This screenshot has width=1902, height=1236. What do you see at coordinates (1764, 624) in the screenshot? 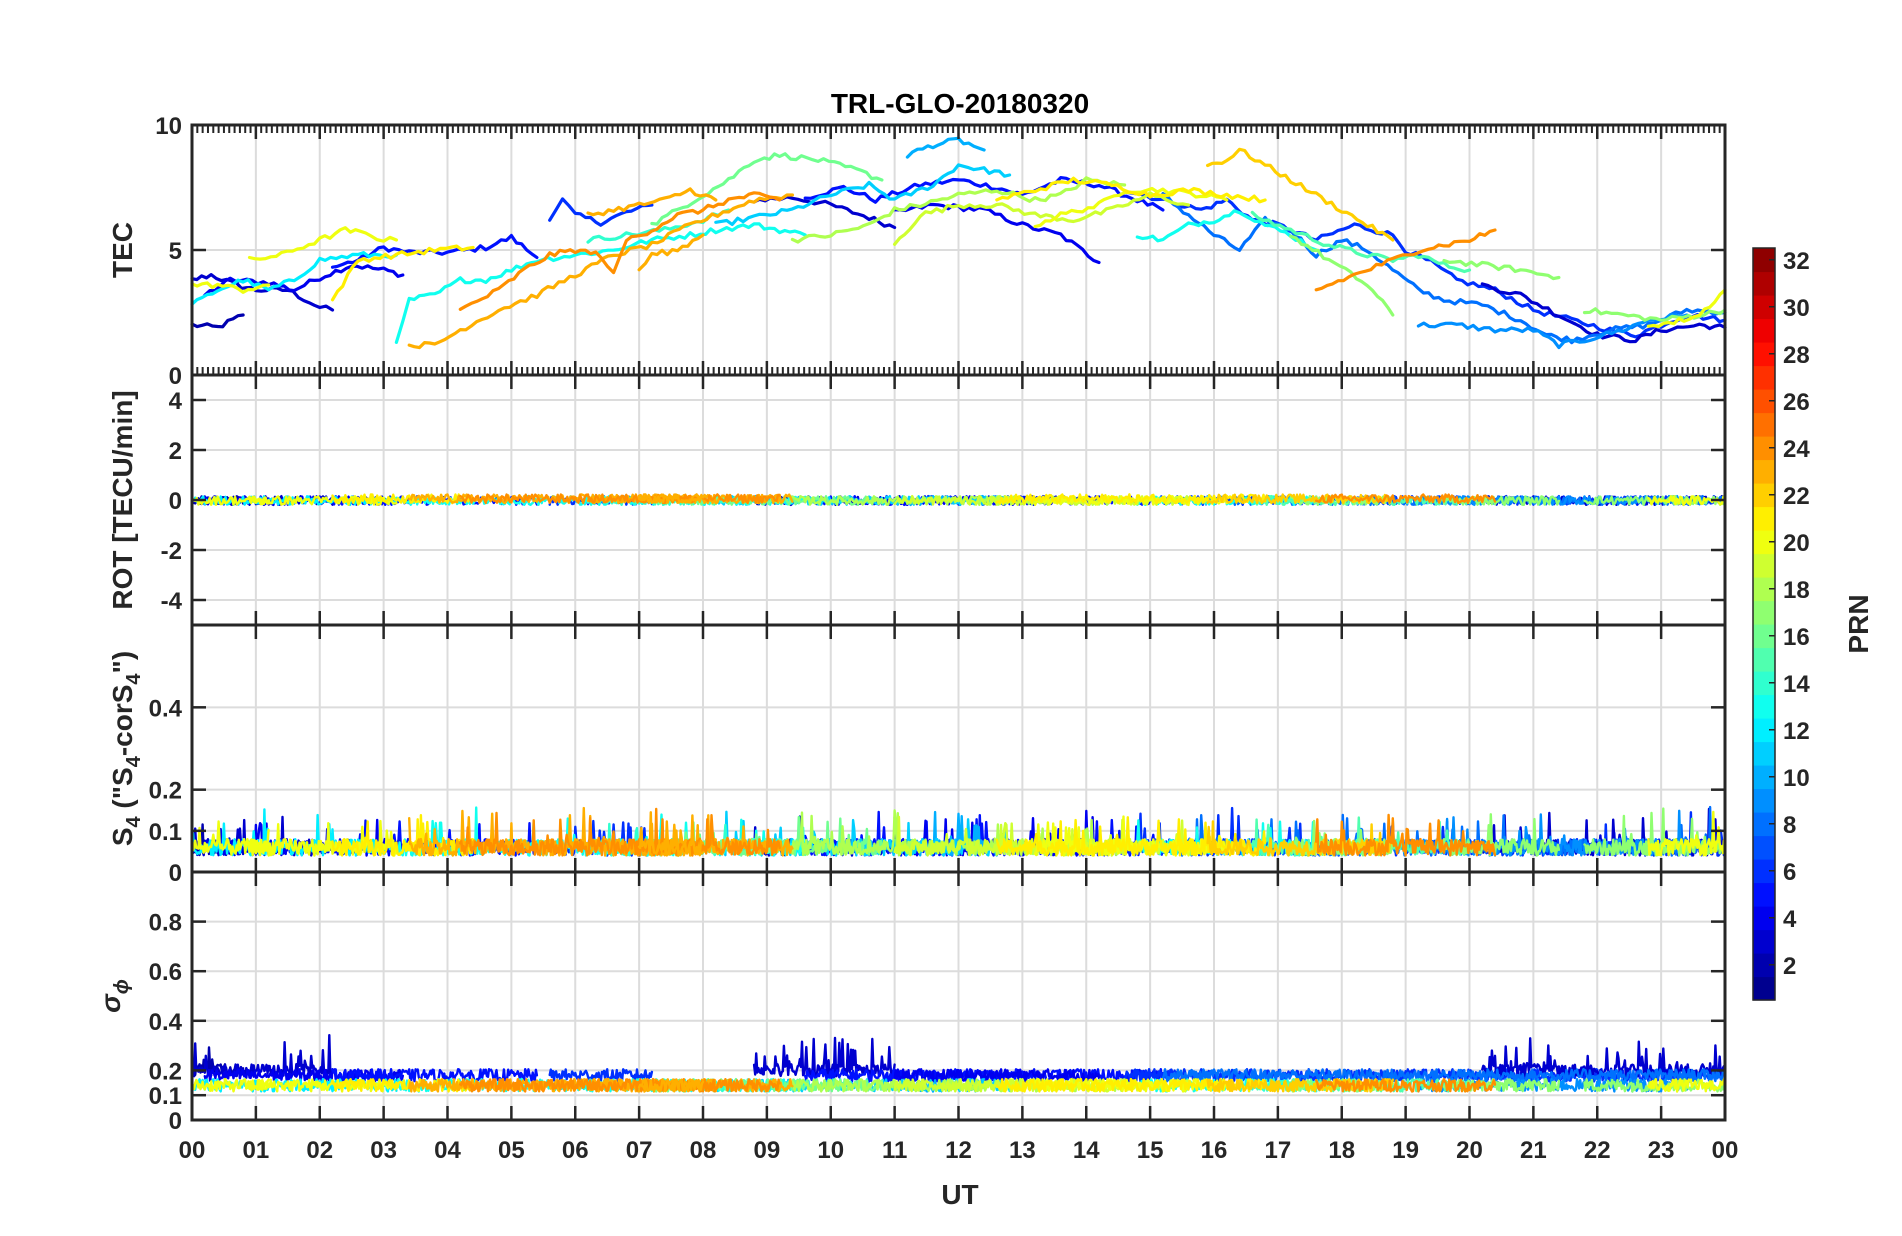
I see `colorbar-frame` at bounding box center [1764, 624].